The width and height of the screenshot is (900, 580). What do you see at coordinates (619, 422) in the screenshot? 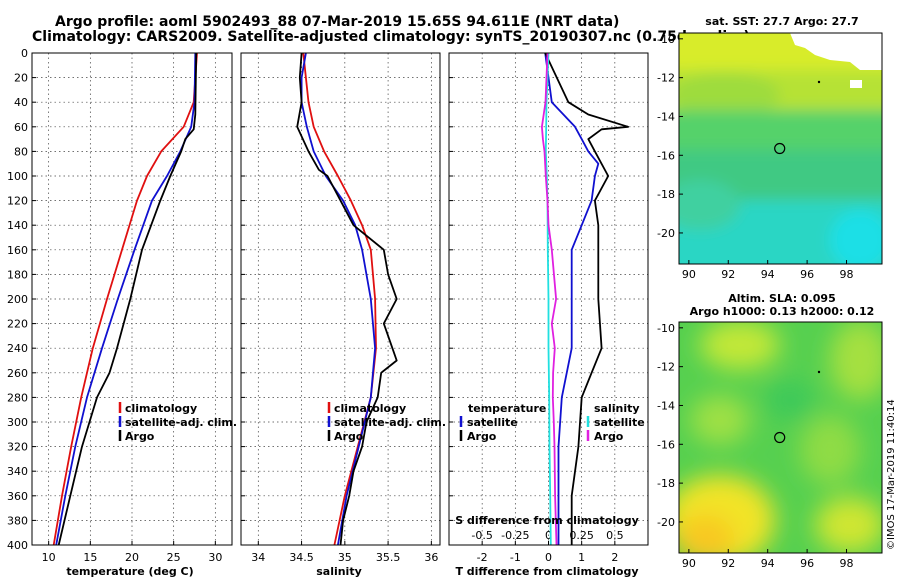
I see `legend-s-satellite: satellite` at bounding box center [619, 422].